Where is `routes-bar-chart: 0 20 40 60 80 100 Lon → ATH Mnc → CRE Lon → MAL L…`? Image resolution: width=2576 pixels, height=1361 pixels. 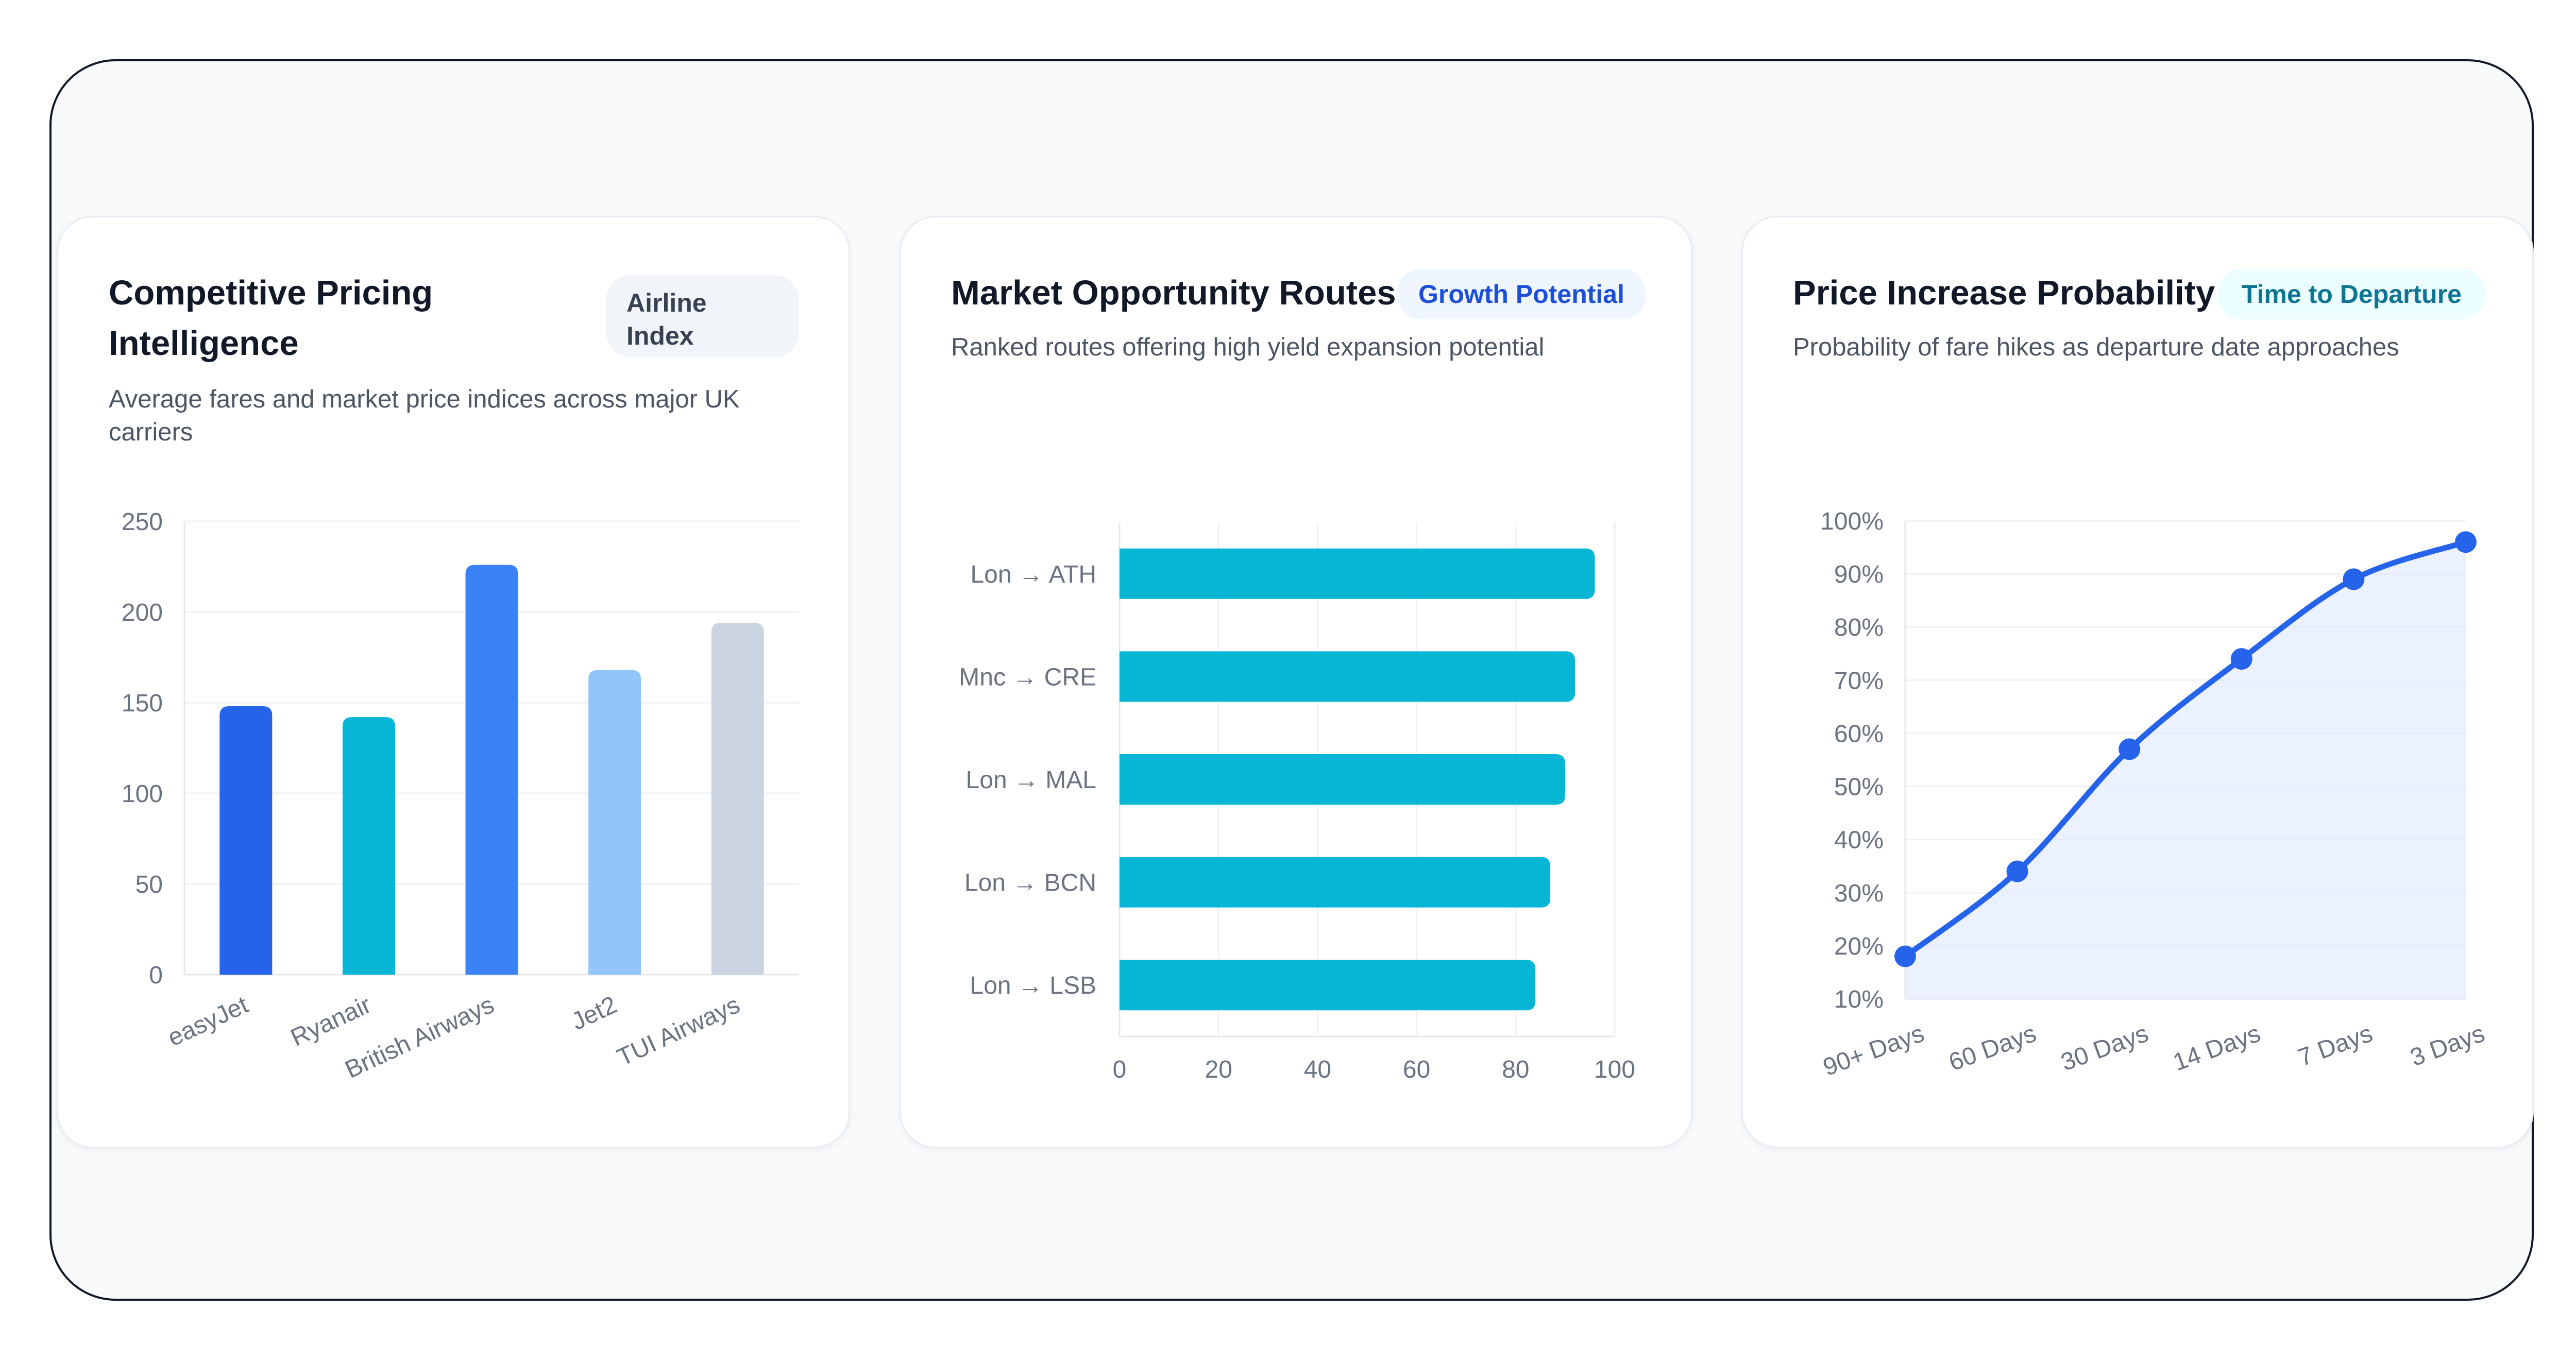 routes-bar-chart: 0 20 40 60 80 100 Lon → ATH Mnc → CRE Lon → MAL L… is located at coordinates (1297, 802).